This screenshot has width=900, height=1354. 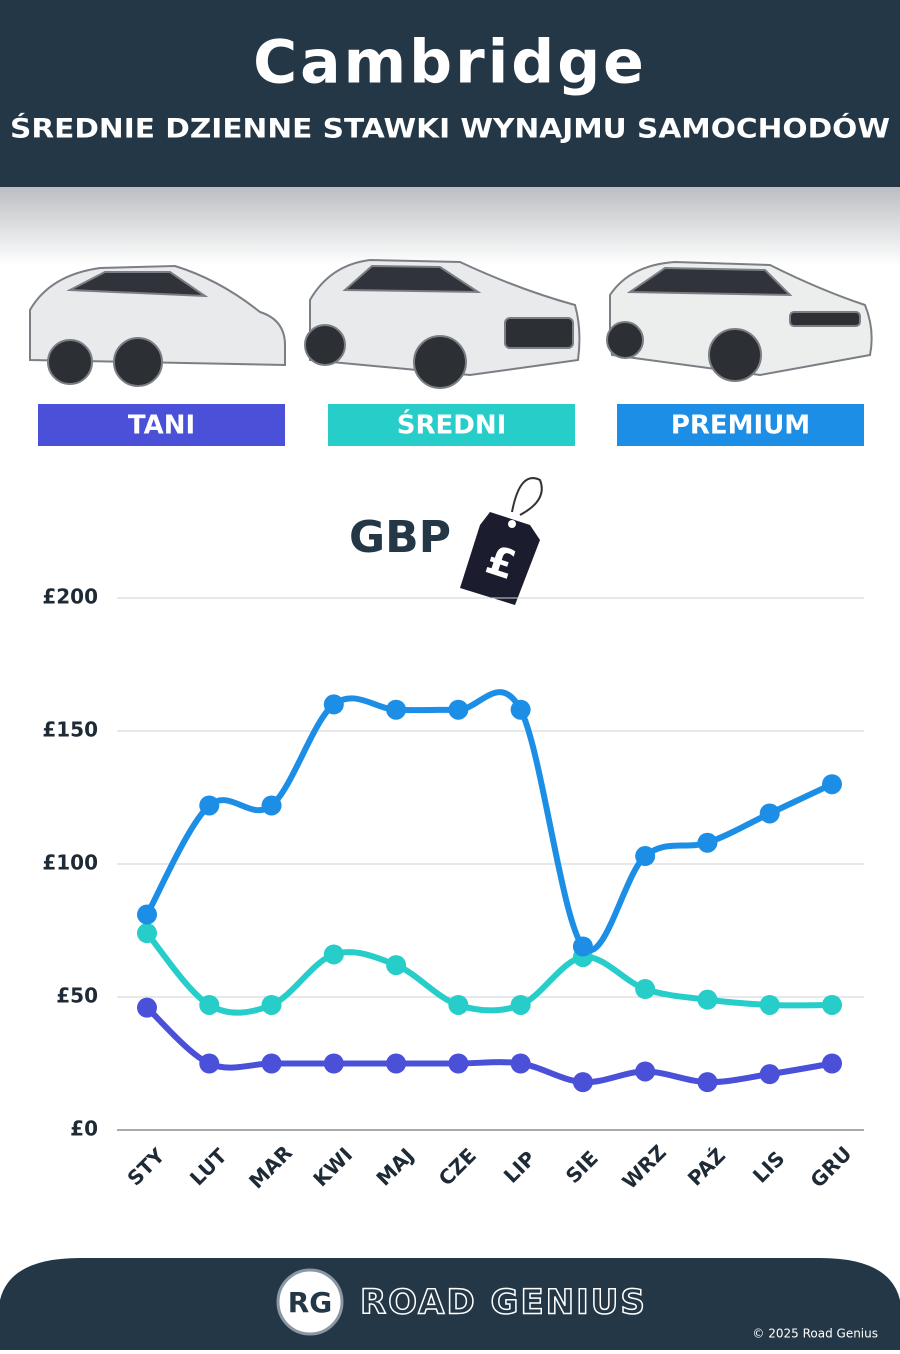 I want to click on price-tag: £, so click(x=501, y=541).